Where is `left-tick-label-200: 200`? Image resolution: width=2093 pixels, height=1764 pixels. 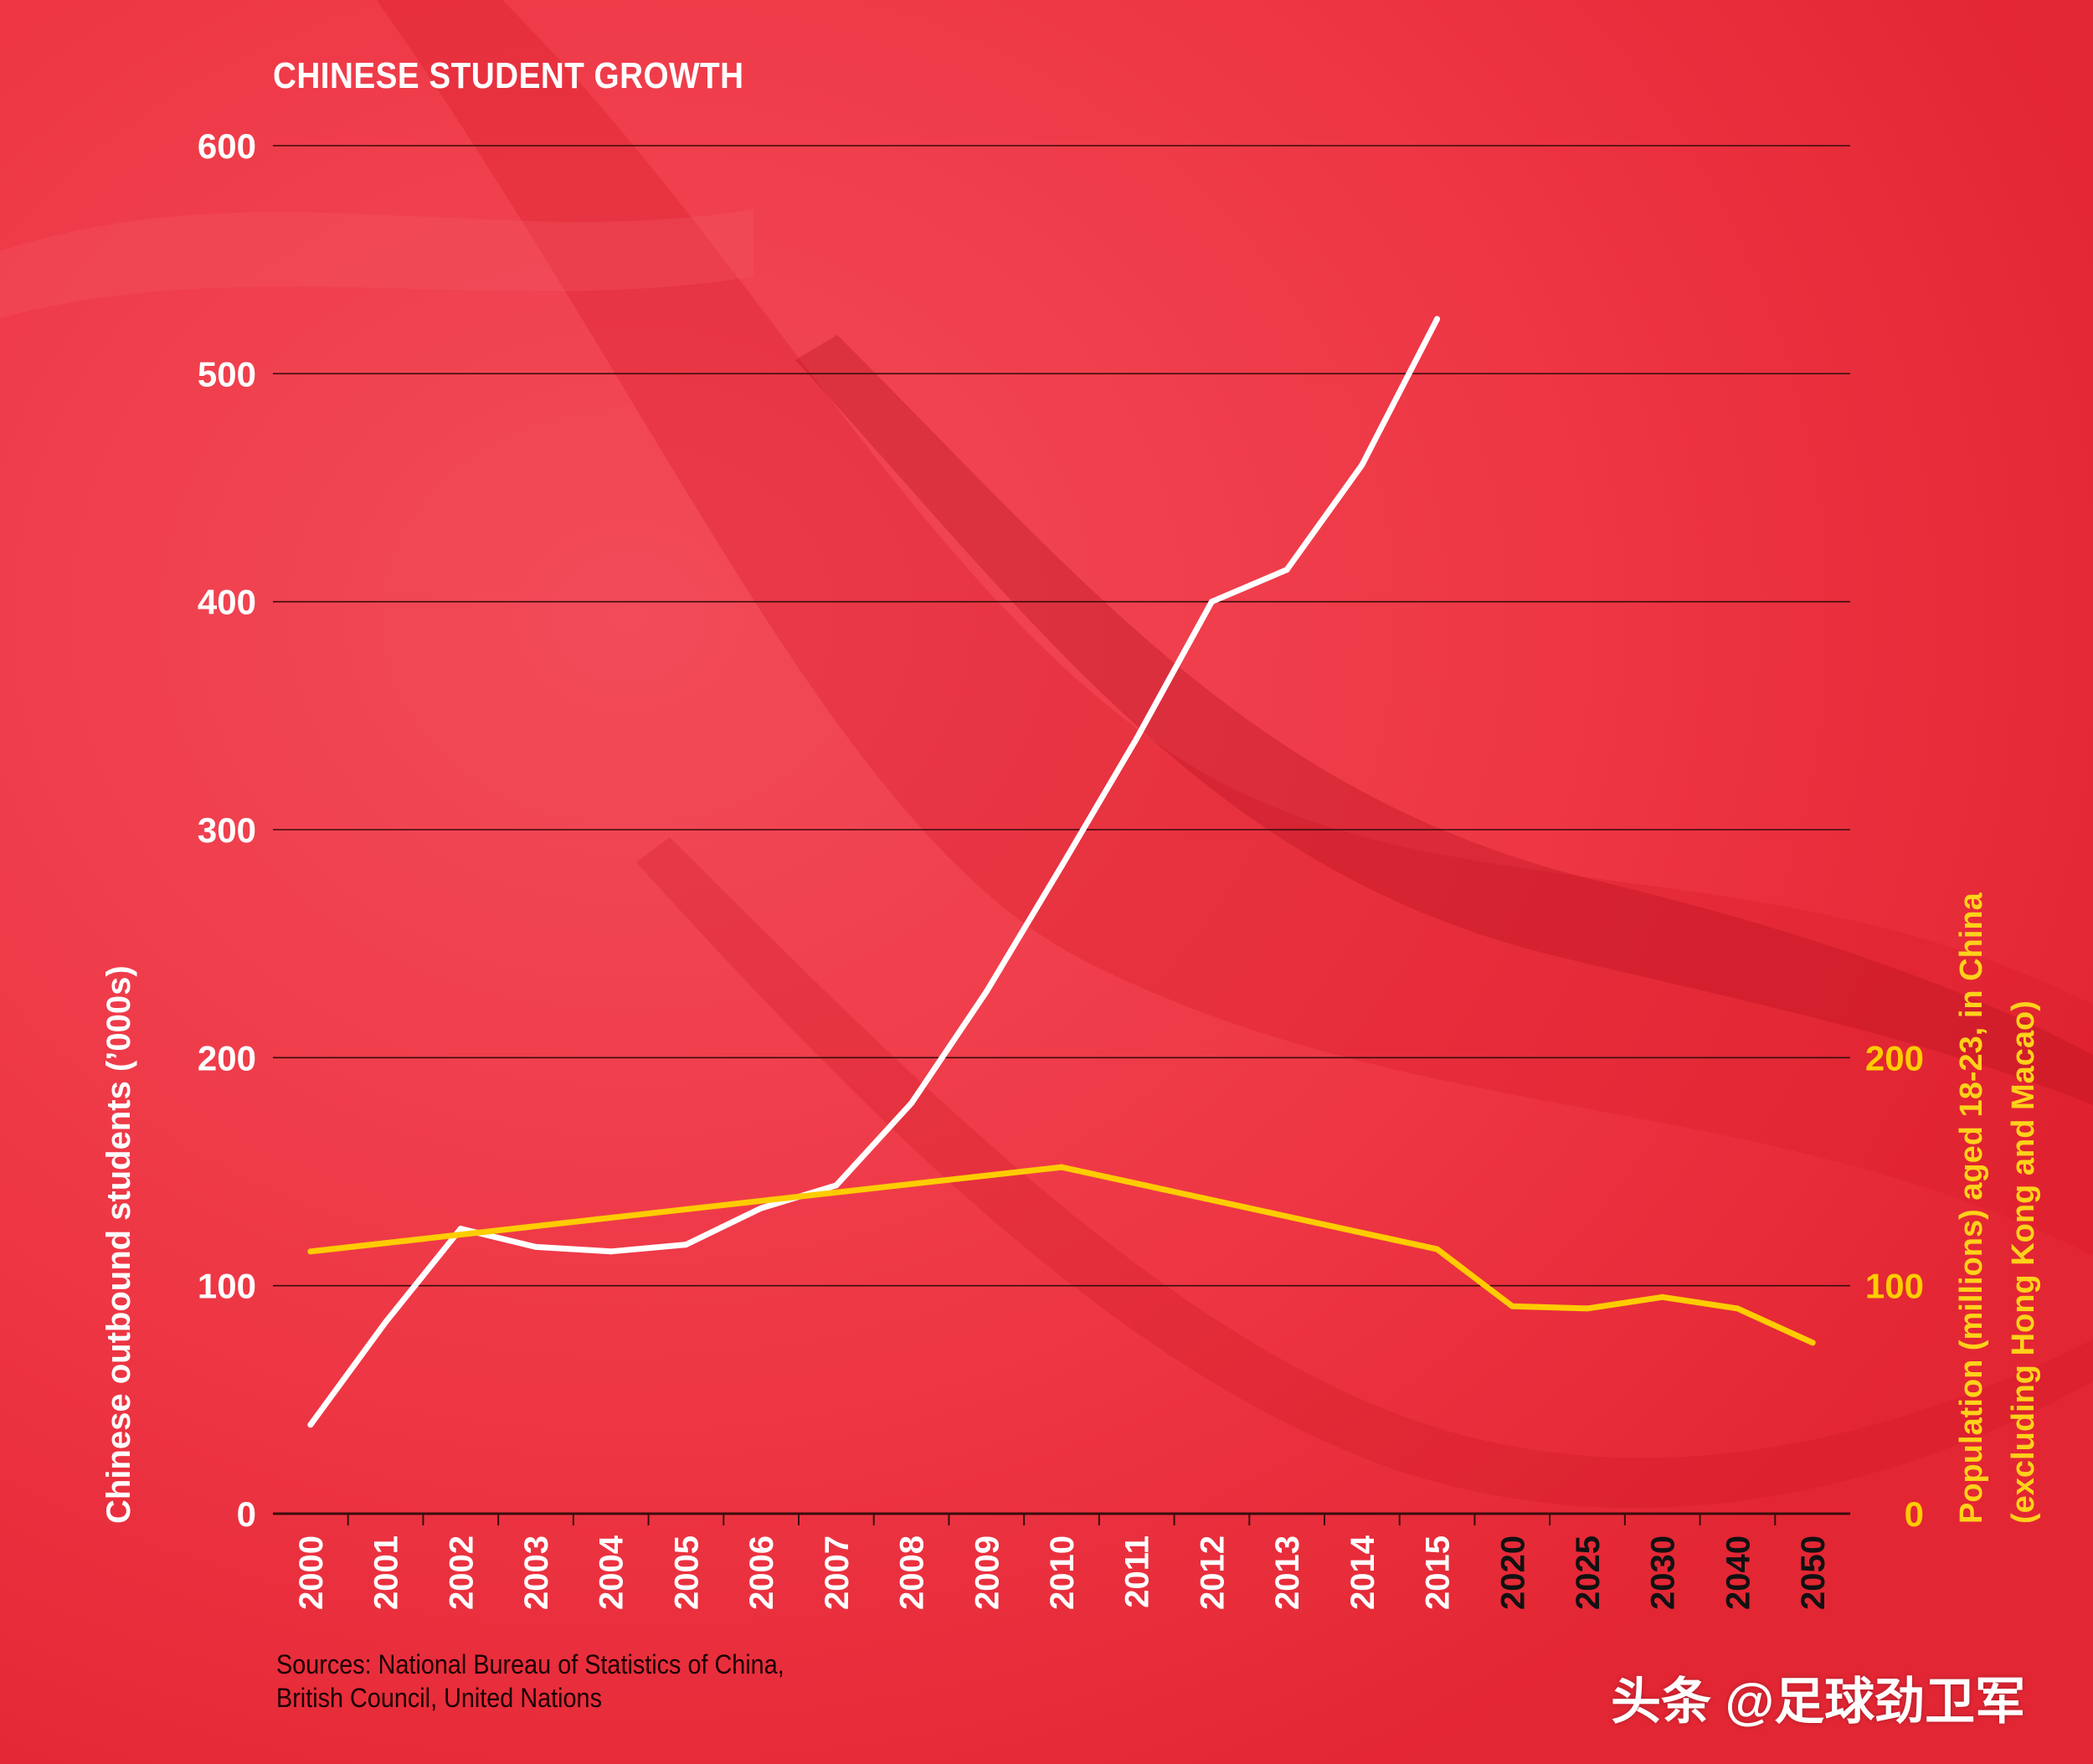 left-tick-label-200: 200 is located at coordinates (227, 1057).